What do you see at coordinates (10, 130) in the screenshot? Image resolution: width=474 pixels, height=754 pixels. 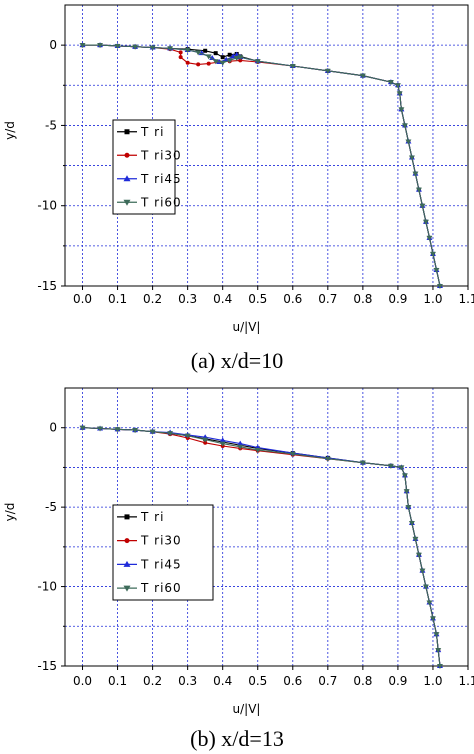 I see `y-axis-label: y/d` at bounding box center [10, 130].